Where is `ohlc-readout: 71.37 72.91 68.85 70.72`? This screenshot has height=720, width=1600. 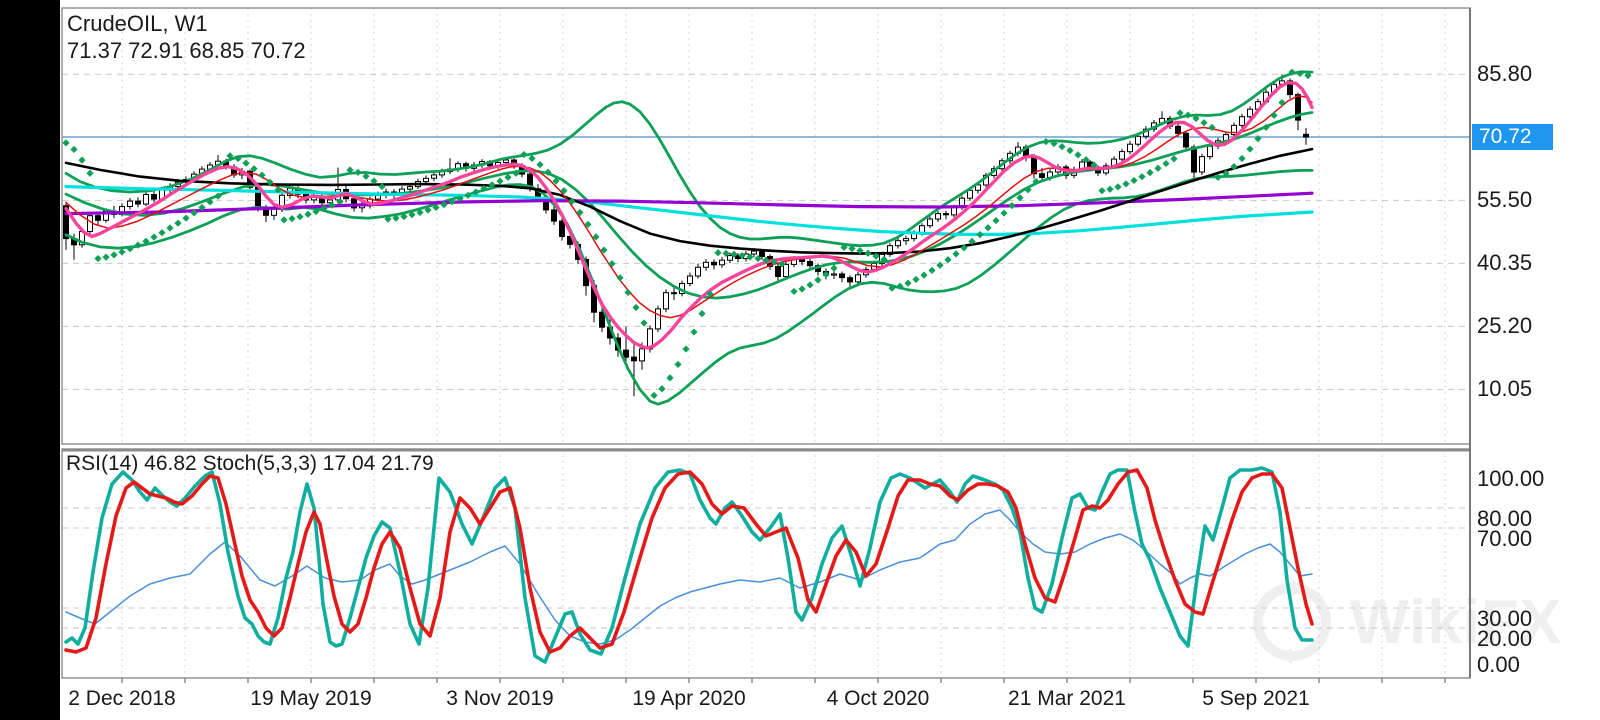
ohlc-readout: 71.37 72.91 68.85 70.72 is located at coordinates (186, 50).